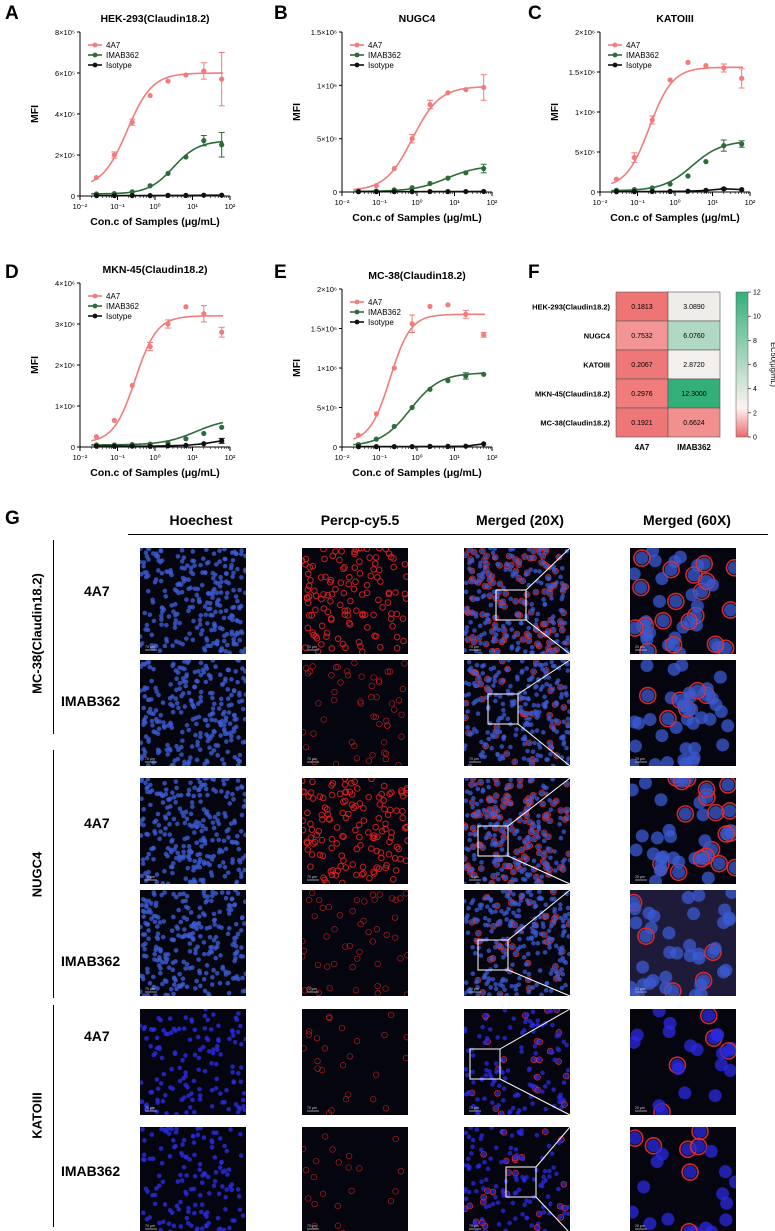 The width and height of the screenshot is (775, 1231). What do you see at coordinates (575, 423) in the screenshot?
I see `heatmap-row-label: MC-38(Claudin18.2)` at bounding box center [575, 423].